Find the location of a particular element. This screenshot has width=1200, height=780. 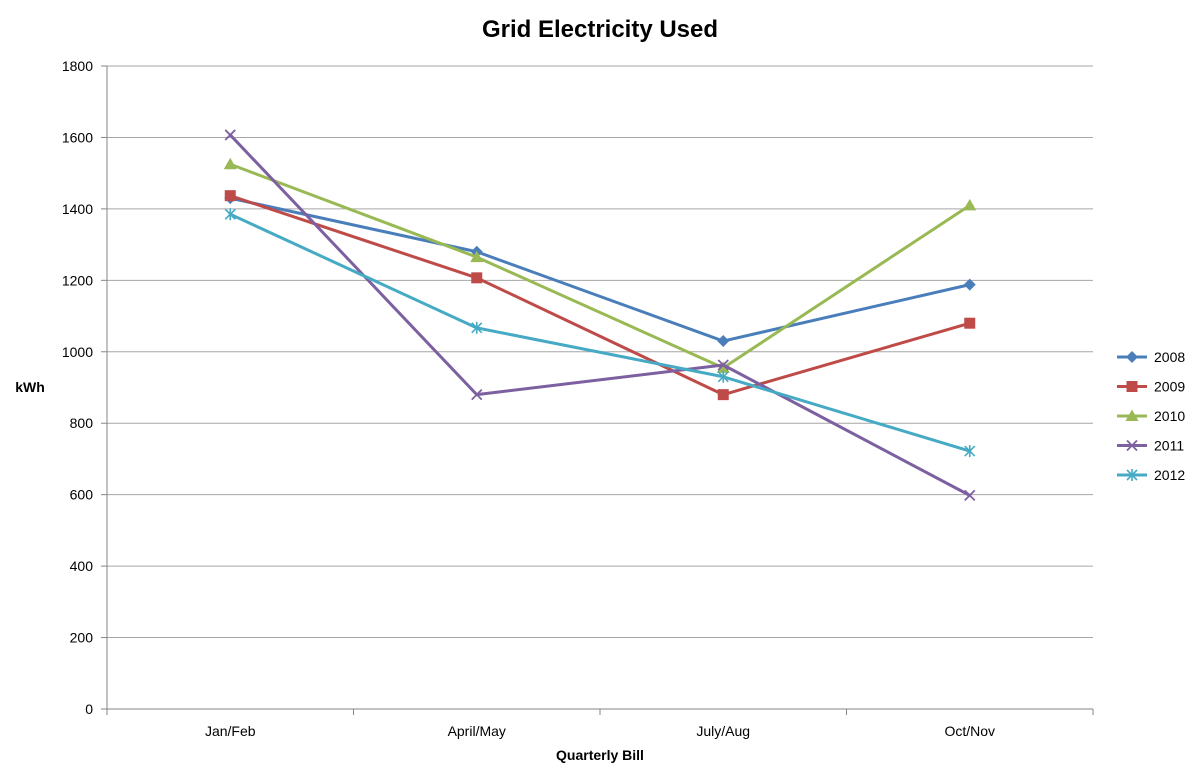

y-tick-label: 1800 is located at coordinates (77, 66).